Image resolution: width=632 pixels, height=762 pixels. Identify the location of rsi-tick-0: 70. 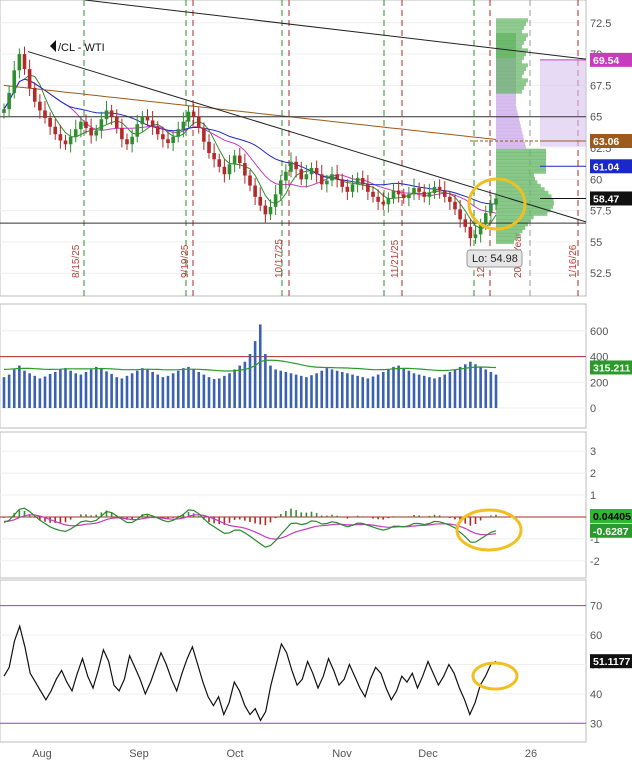
(596, 607).